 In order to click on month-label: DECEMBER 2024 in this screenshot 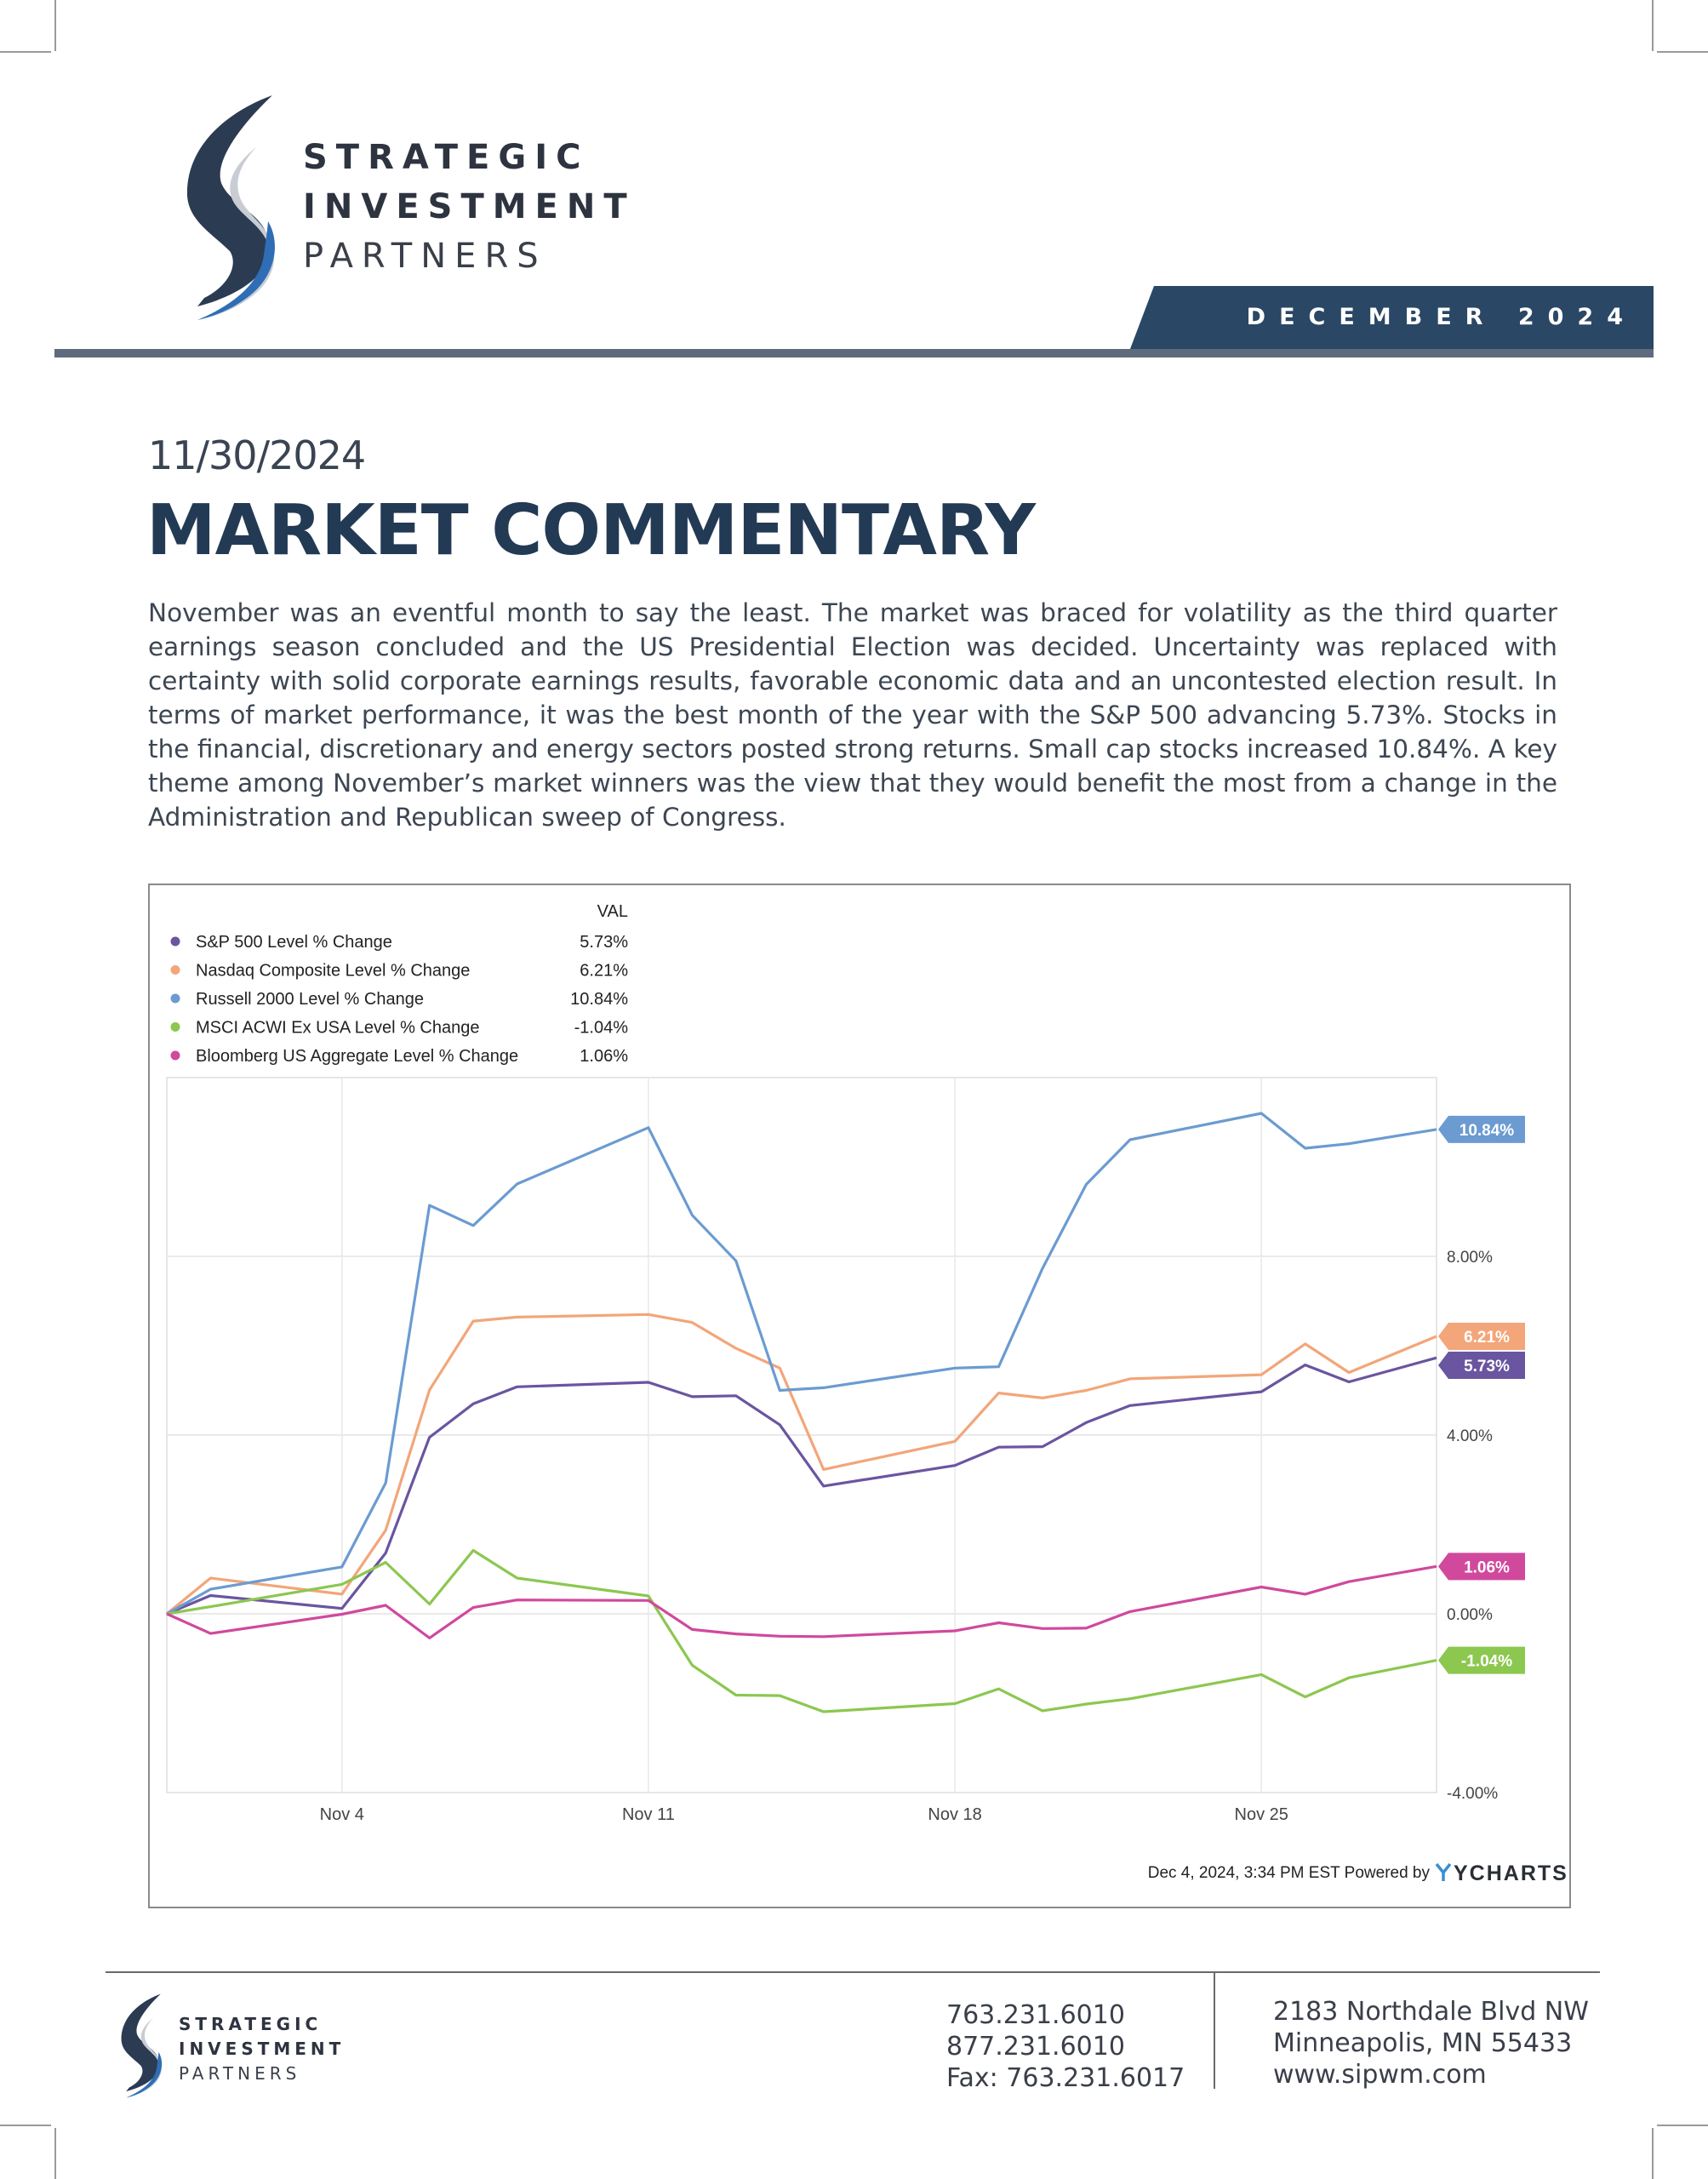, I will do `click(1441, 317)`.